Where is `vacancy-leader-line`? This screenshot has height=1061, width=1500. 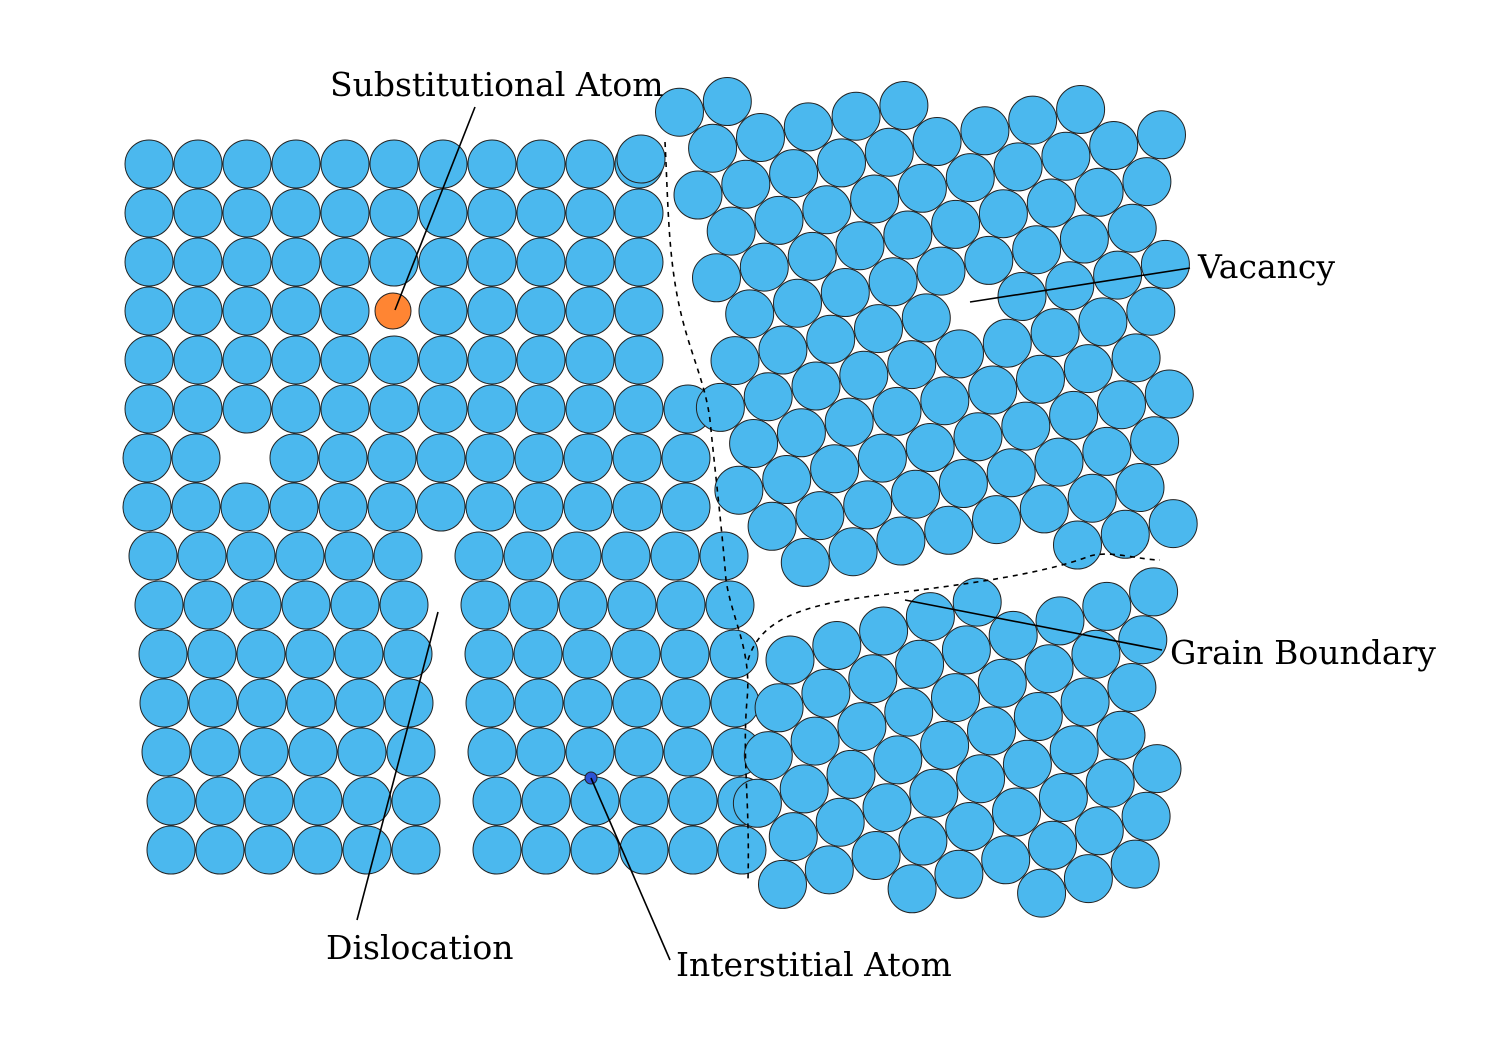
vacancy-leader-line is located at coordinates (1080, 285).